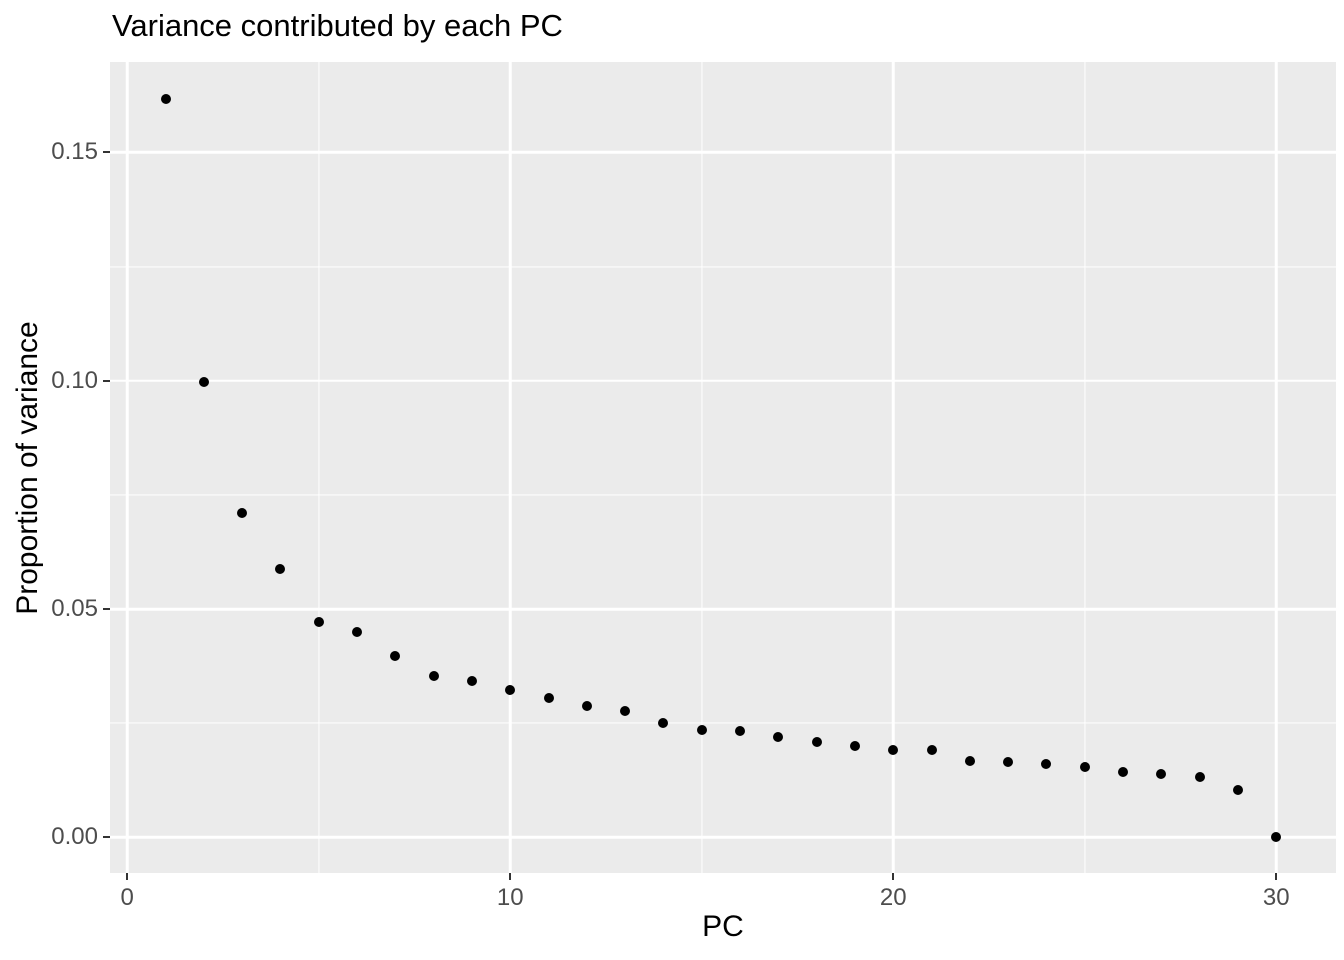  What do you see at coordinates (127, 897) in the screenshot?
I see `x-tick-label: 0` at bounding box center [127, 897].